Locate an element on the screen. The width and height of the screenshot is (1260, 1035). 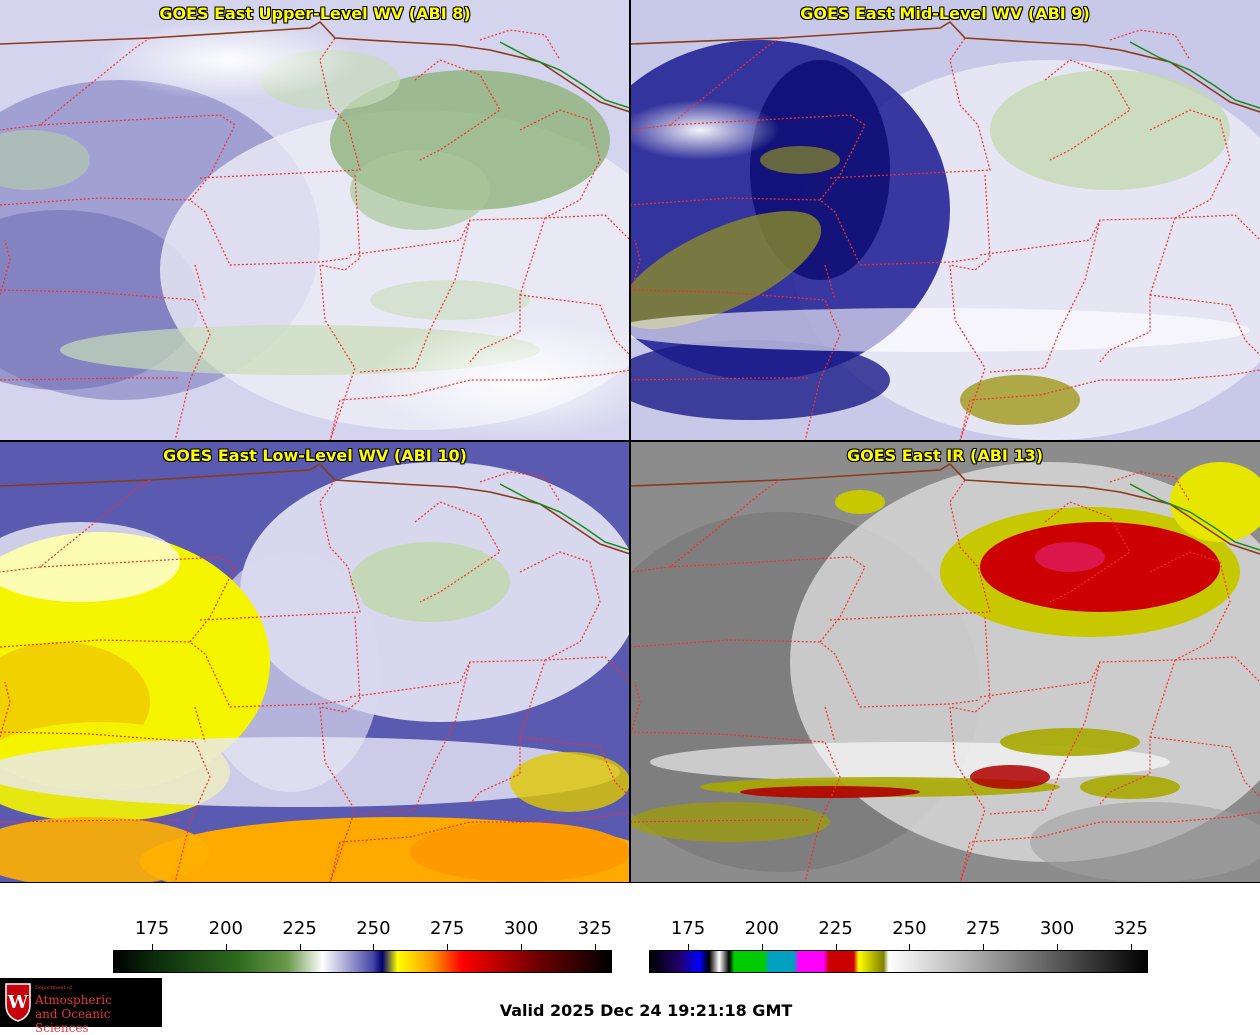
svg-text: W is located at coordinates (18, 1002).